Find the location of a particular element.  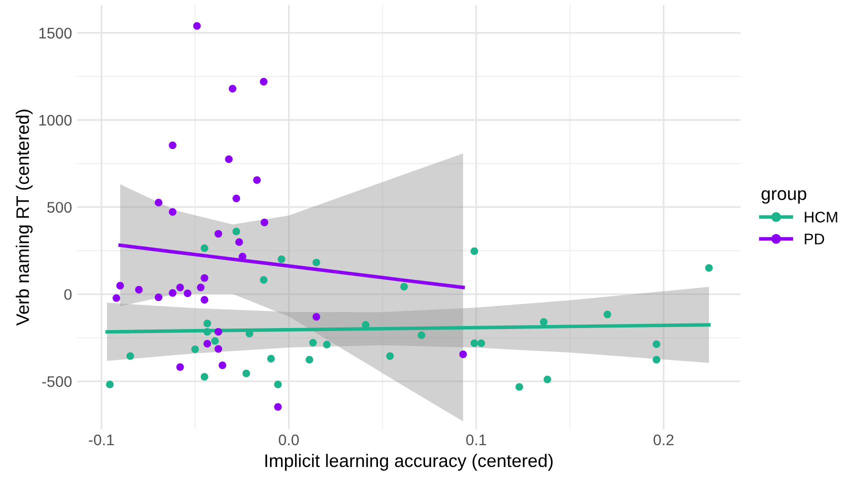

x-tick-label: -0.1 is located at coordinates (101, 440).